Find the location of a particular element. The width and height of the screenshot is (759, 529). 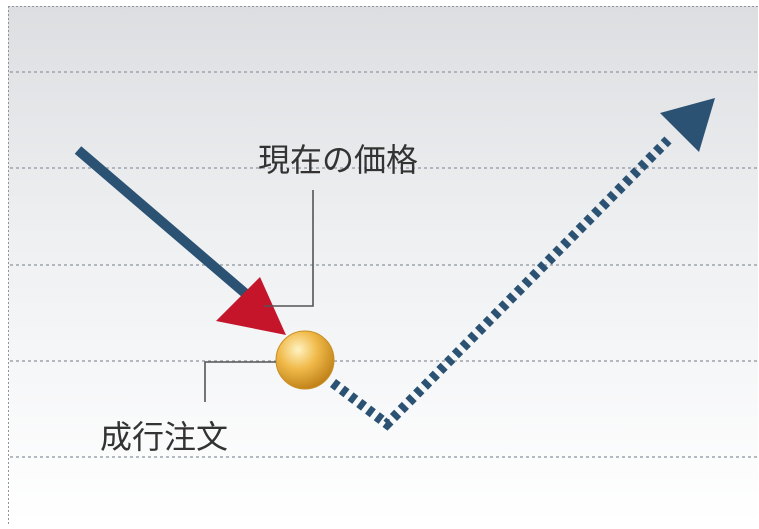

future-trend-arrowhead-icon is located at coordinates (687, 125).